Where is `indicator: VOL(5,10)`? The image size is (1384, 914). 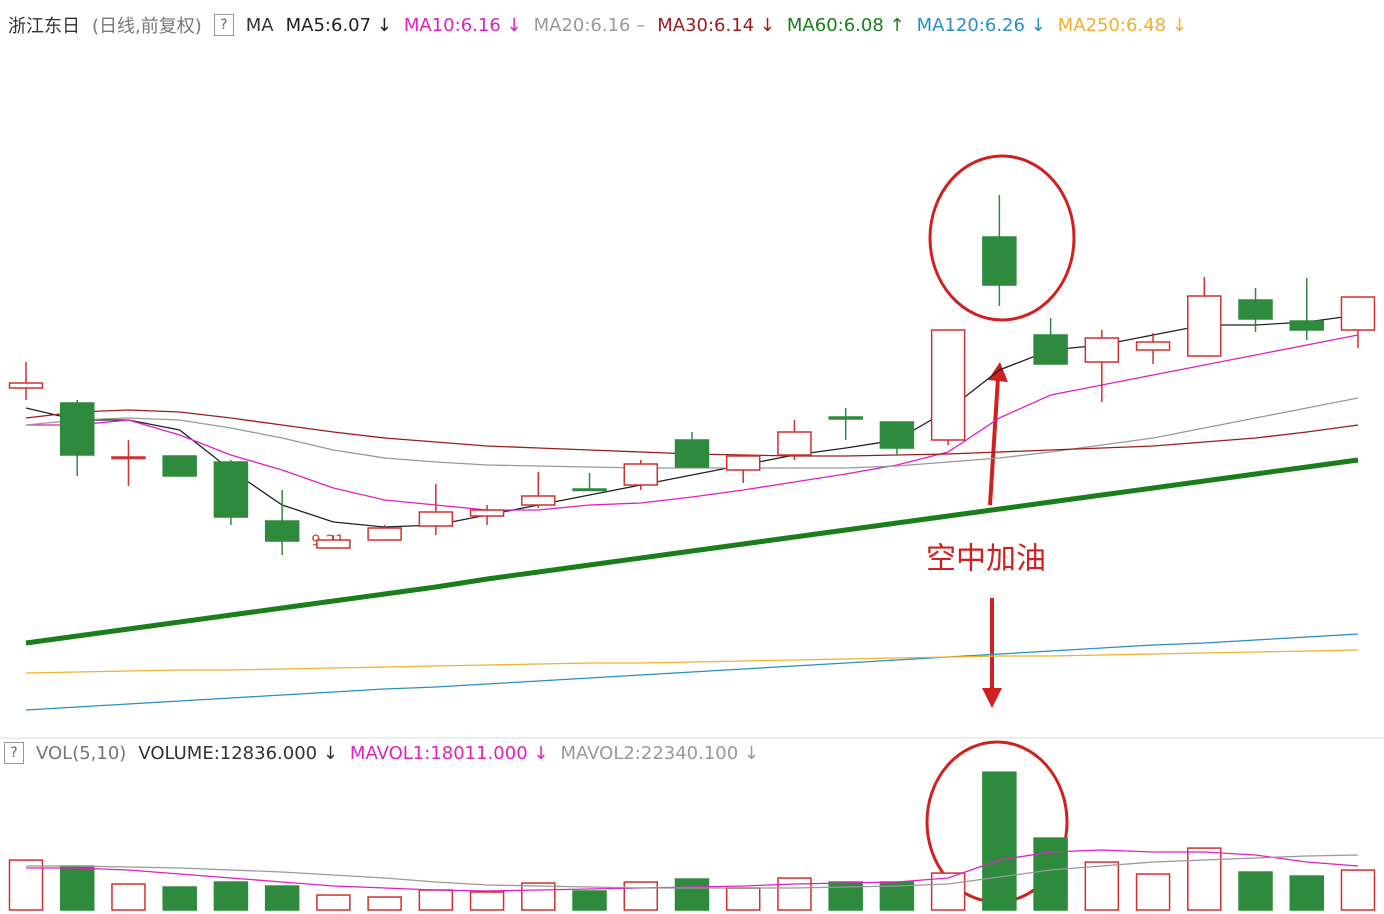
indicator: VOL(5,10) is located at coordinates (81, 753).